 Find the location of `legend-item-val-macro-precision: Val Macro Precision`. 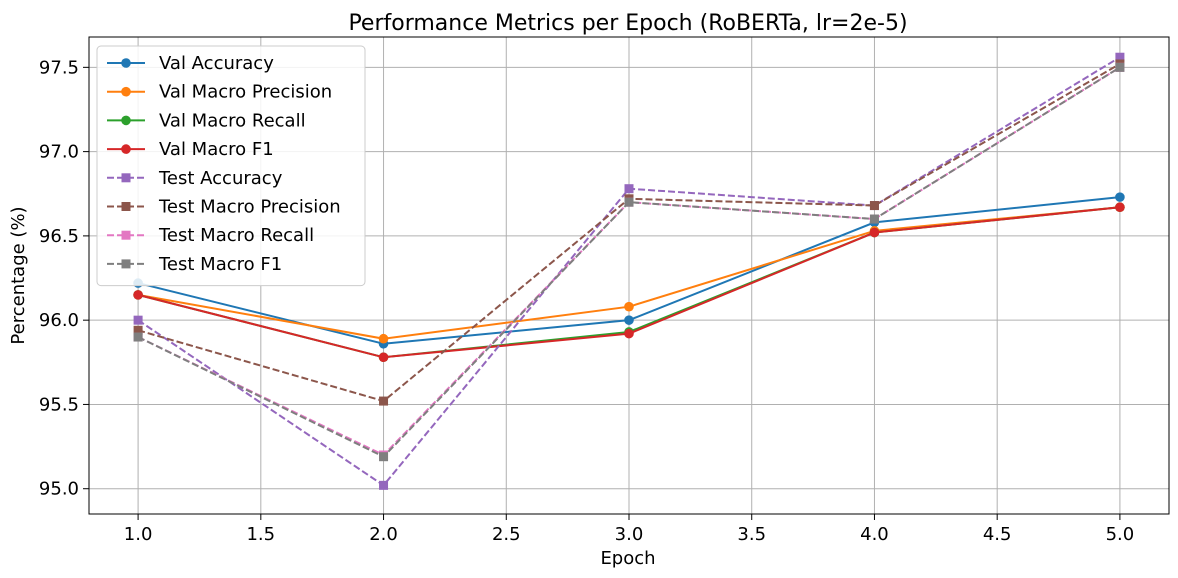

legend-item-val-macro-precision: Val Macro Precision is located at coordinates (219, 92).